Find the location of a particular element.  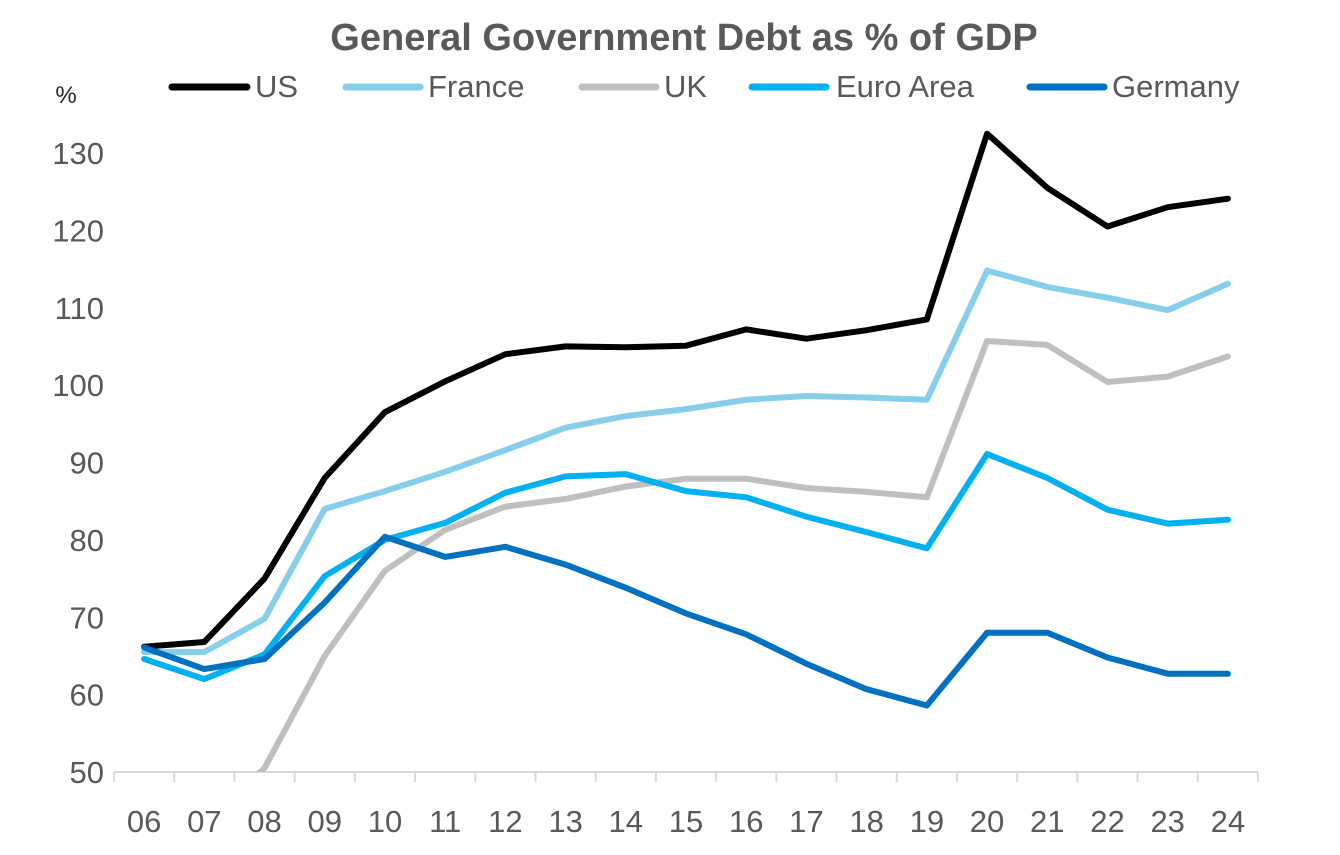

y-axis: 50 60 70 80 90 100 110 120 130 is located at coordinates (78, 463).